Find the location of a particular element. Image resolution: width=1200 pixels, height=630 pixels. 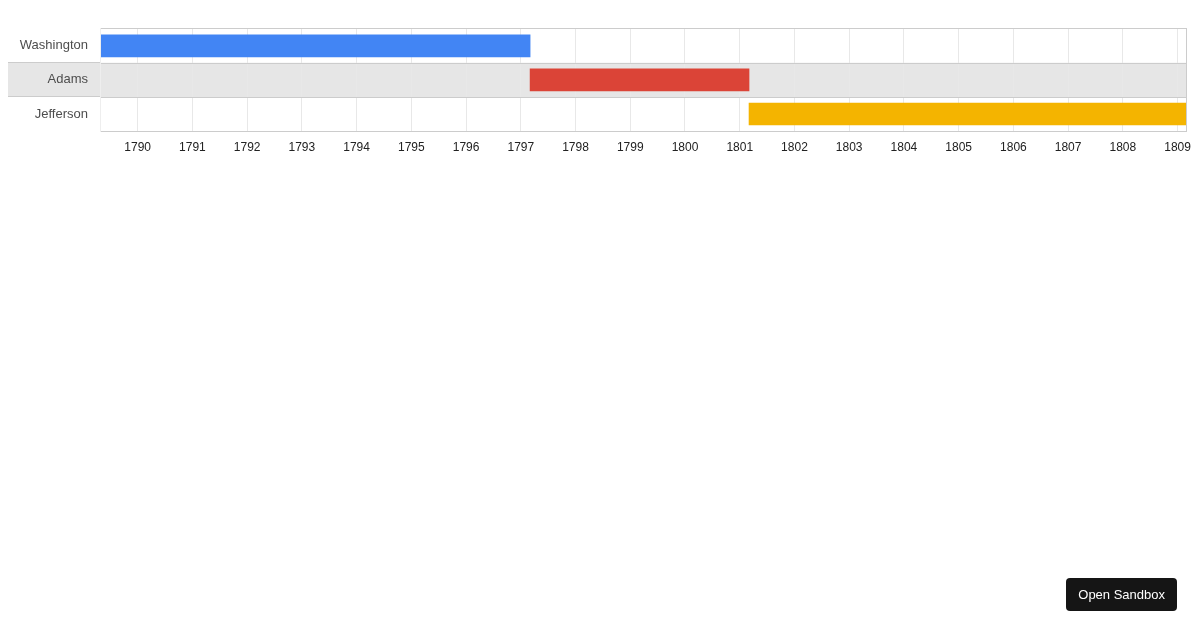

x-tick-label: 1797 is located at coordinates (521, 146).